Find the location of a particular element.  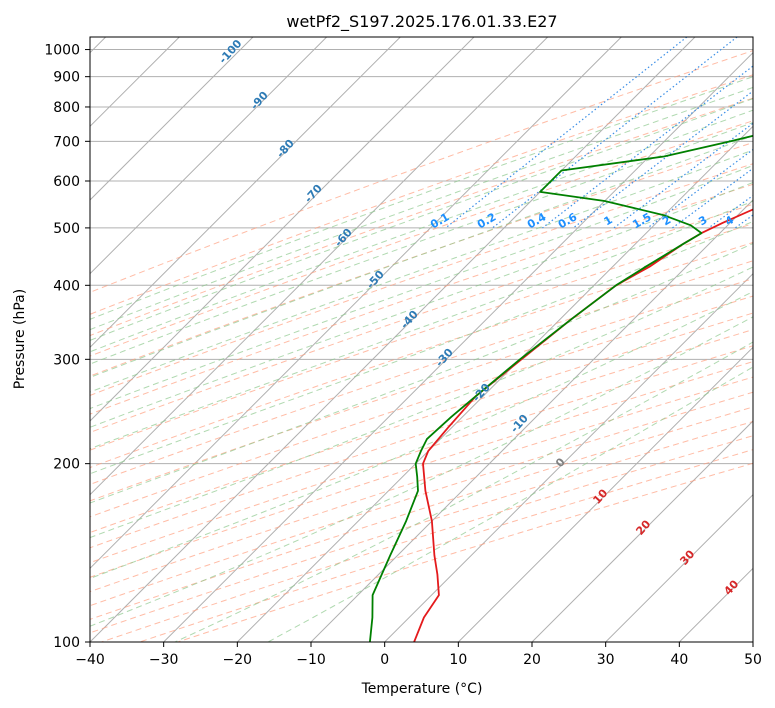

y-tick-label: 500 is located at coordinates (66, 229).